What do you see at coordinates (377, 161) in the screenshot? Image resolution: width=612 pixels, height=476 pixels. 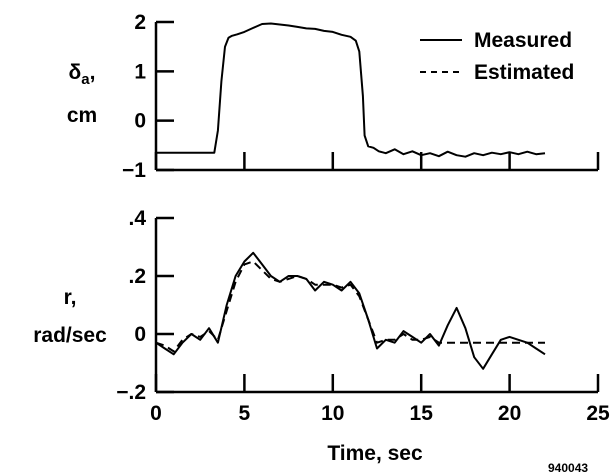 I see `x-ticks-top` at bounding box center [377, 161].